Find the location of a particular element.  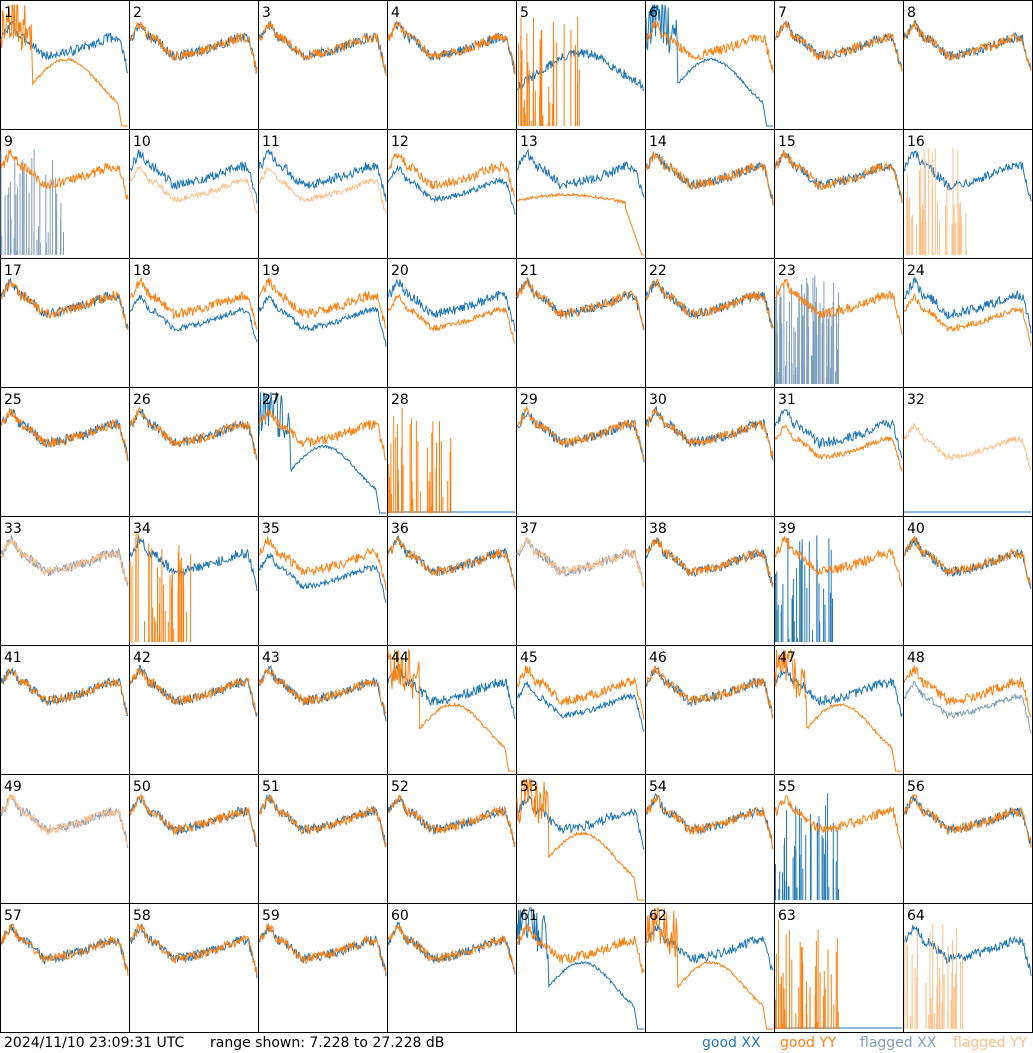

panel-label: 54 is located at coordinates (658, 787).